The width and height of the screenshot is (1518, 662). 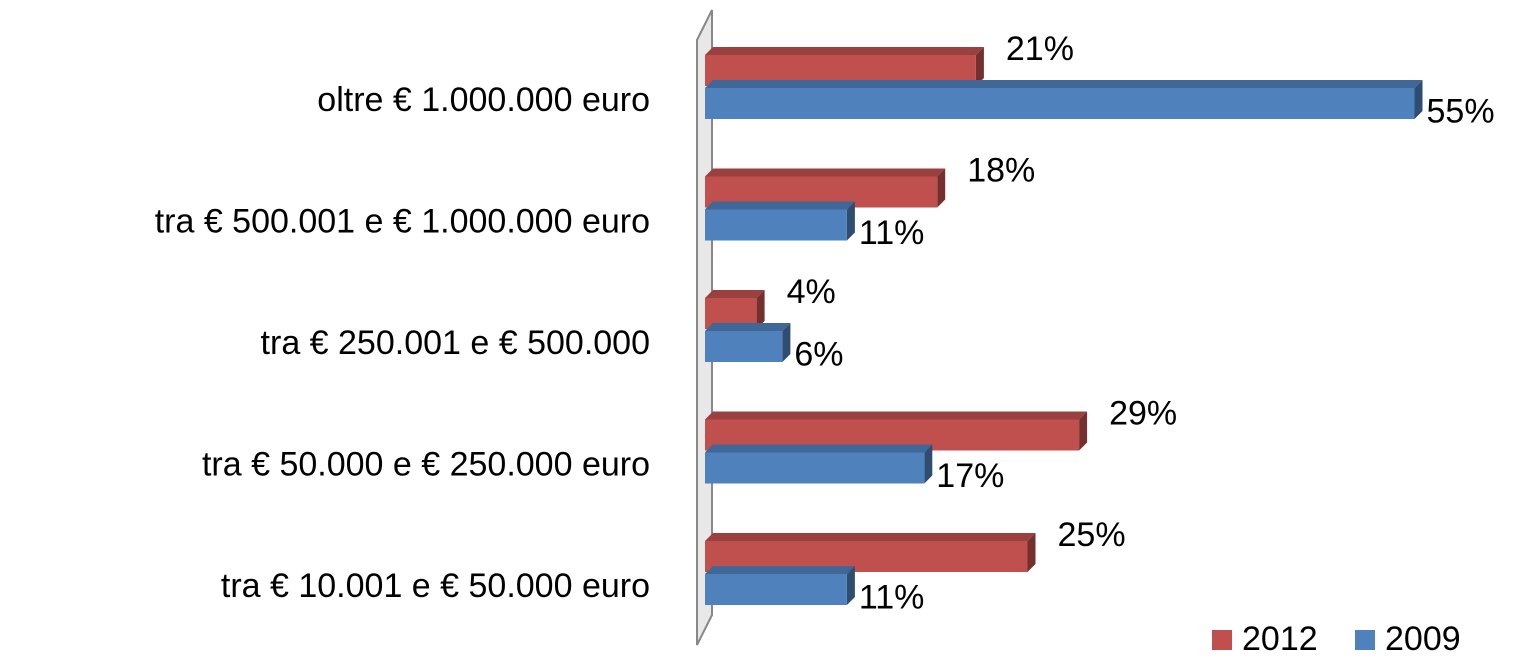 I want to click on y-tick-label: oltre € 1.000.000 euro, so click(x=483, y=100).